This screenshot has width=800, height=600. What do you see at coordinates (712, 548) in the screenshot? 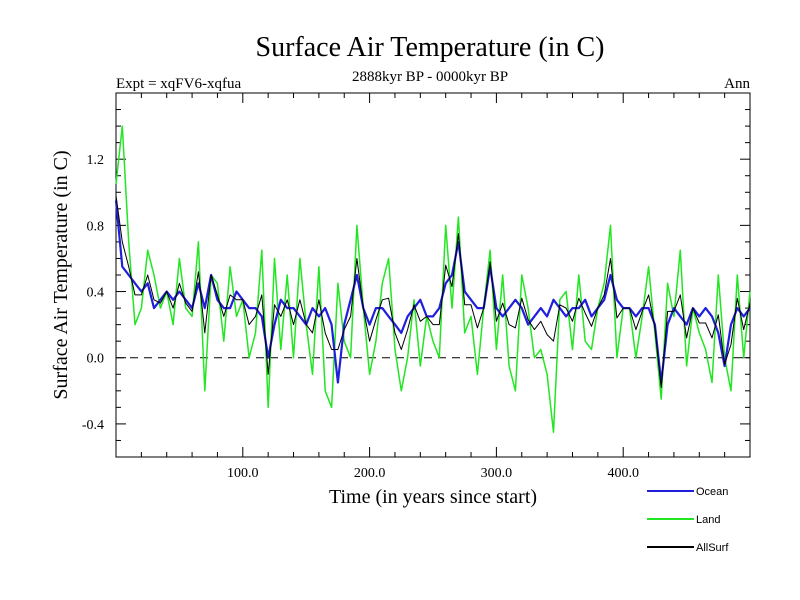
I see `legend-label-allsurf: AllSurf` at bounding box center [712, 548].